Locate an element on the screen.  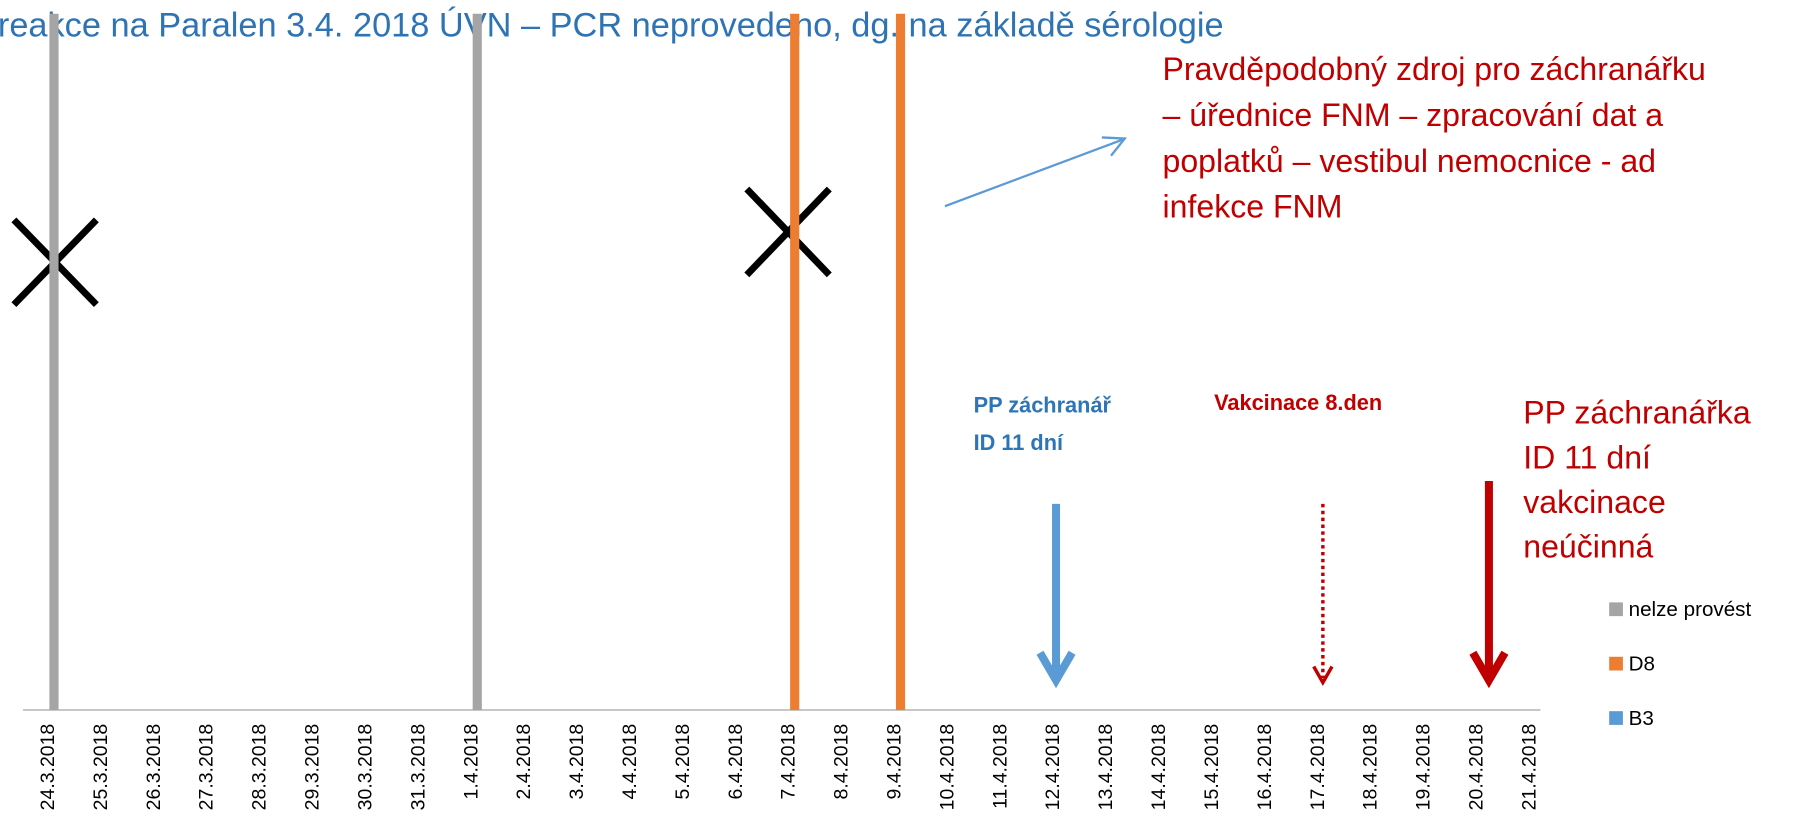
x-tick-label: 5.4.2018 is located at coordinates (683, 762).